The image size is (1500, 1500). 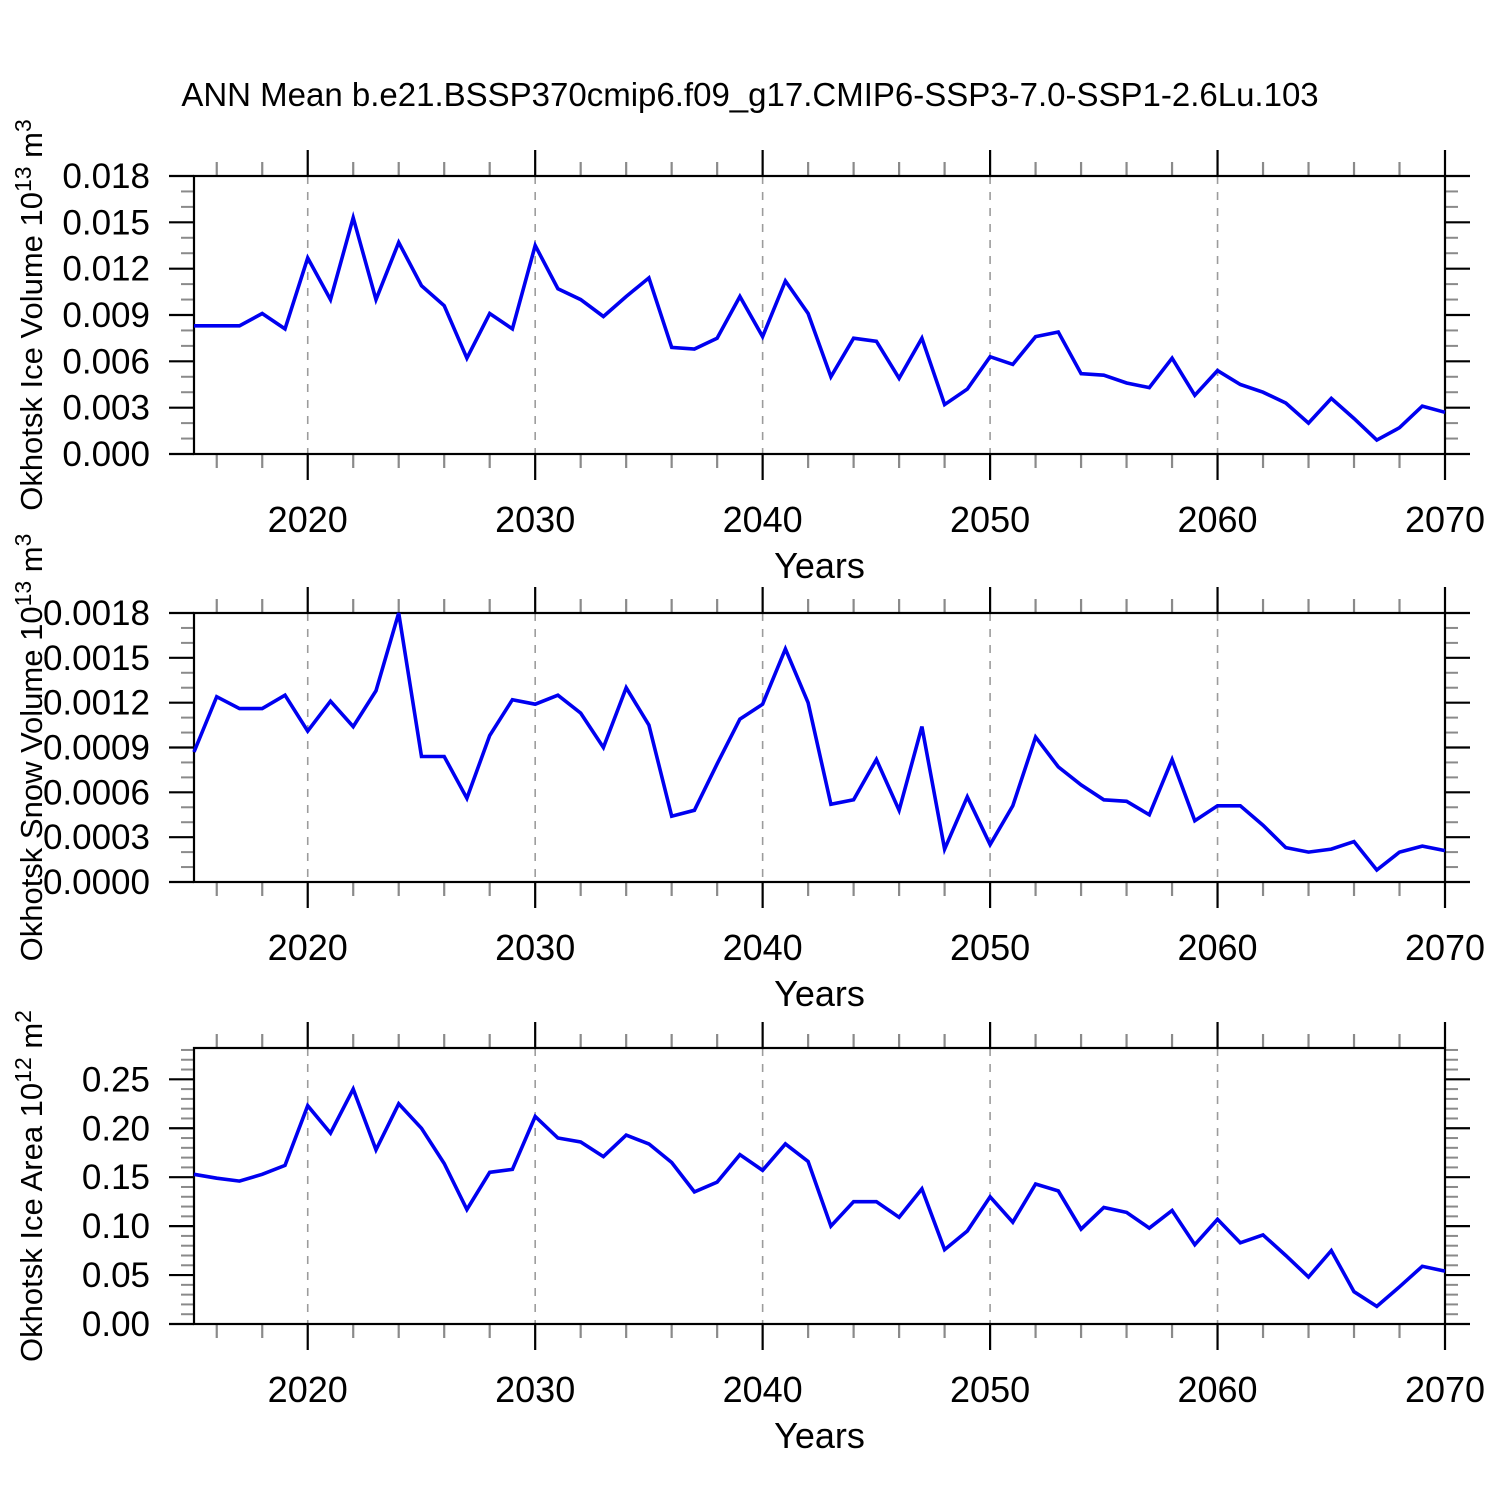 What do you see at coordinates (820, 326) in the screenshot?
I see `ice-volume-series-line` at bounding box center [820, 326].